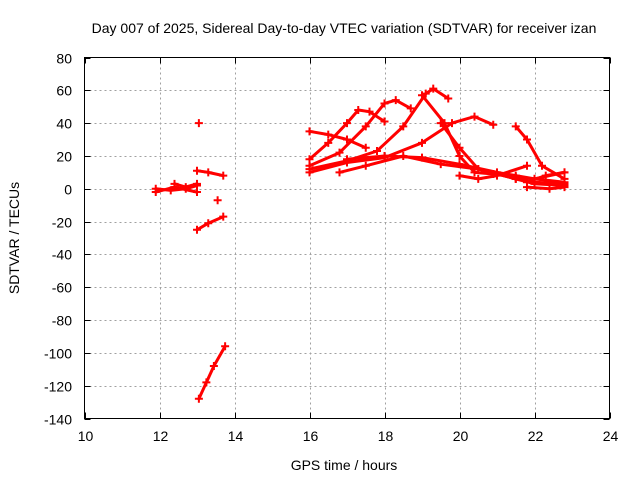  I want to click on x-tick-label: 16, so click(311, 436).